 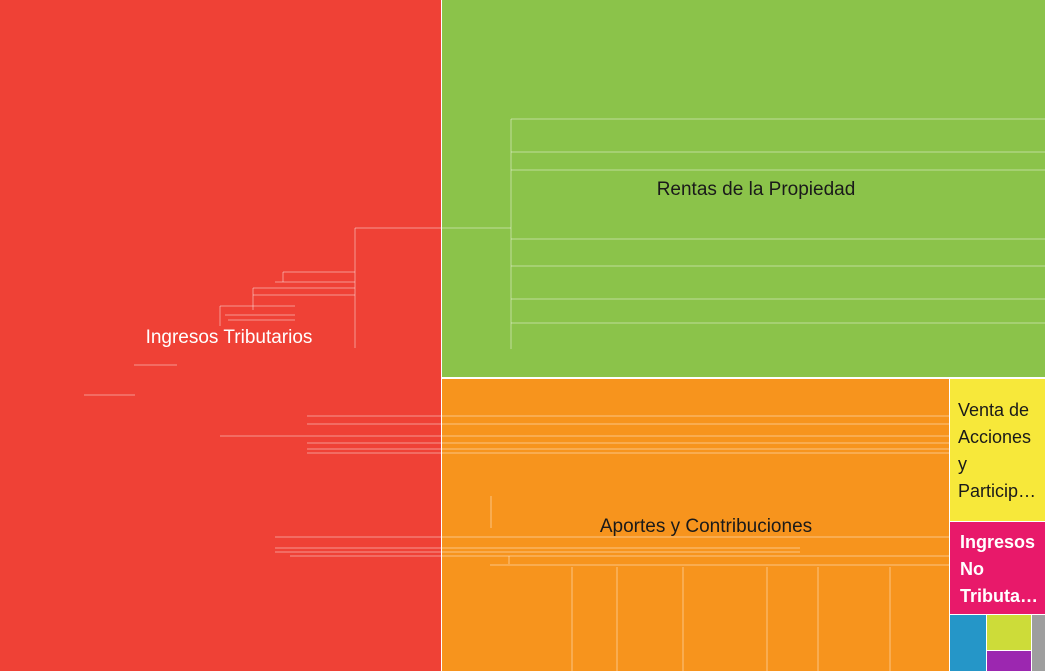 What do you see at coordinates (706, 526) in the screenshot?
I see `treemap-label: Aportes y Contribuciones` at bounding box center [706, 526].